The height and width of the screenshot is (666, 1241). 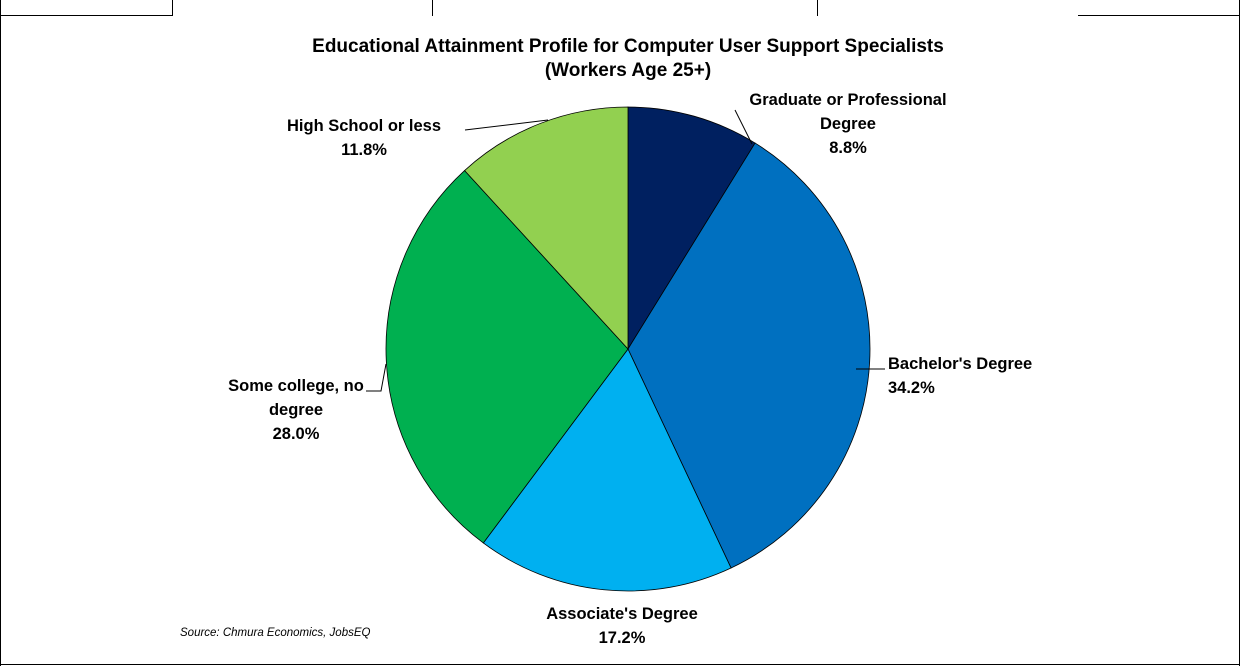 I want to click on slice-value-label: 17.2%, so click(x=622, y=638).